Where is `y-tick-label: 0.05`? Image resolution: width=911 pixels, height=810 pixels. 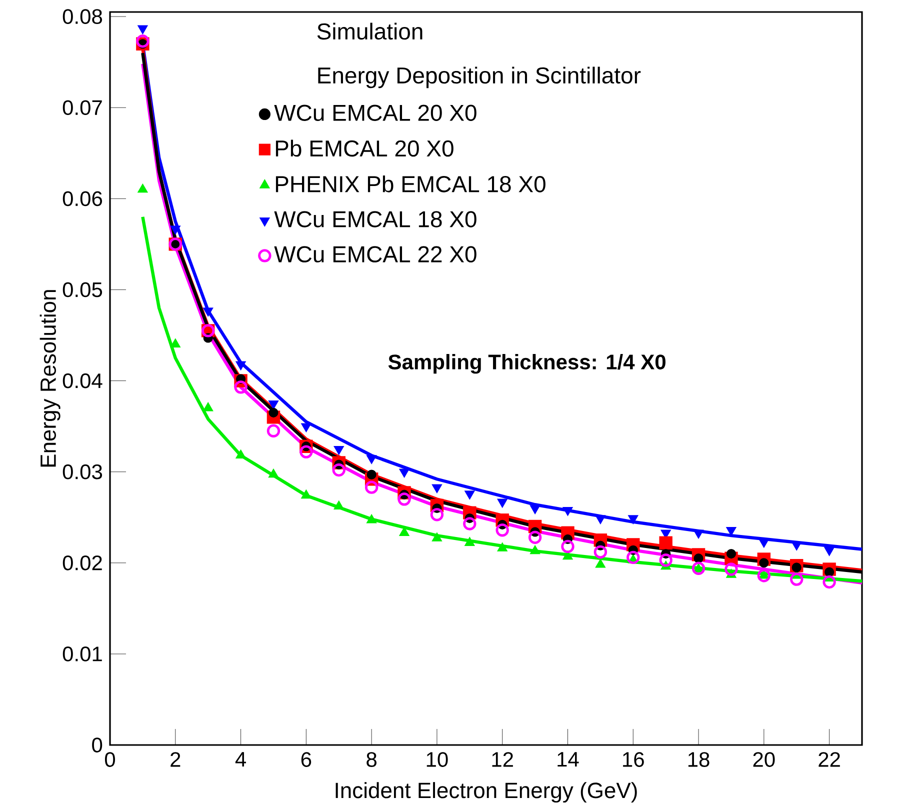 y-tick-label: 0.05 is located at coordinates (82, 290).